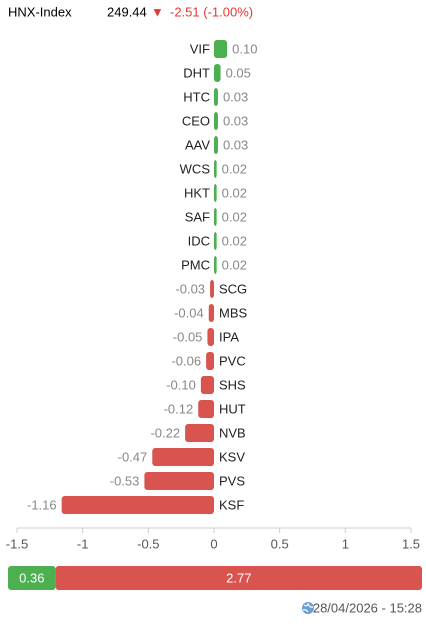 The width and height of the screenshot is (426, 628). I want to click on value-label: -1.16, so click(42, 504).